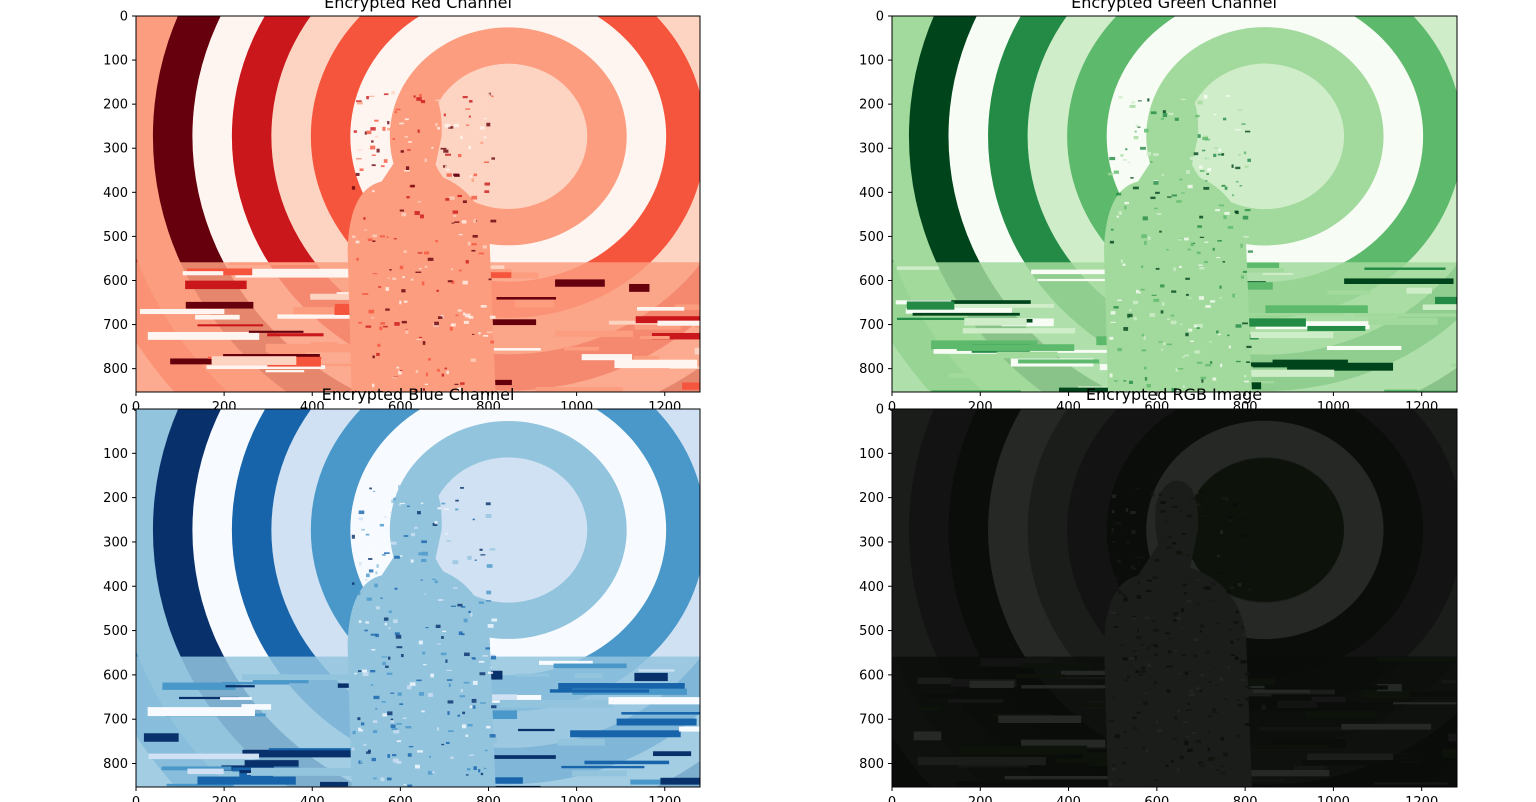 Image resolution: width=1536 pixels, height=802 pixels. What do you see at coordinates (400, 798) in the screenshot?
I see `x-tick-label: 600` at bounding box center [400, 798].